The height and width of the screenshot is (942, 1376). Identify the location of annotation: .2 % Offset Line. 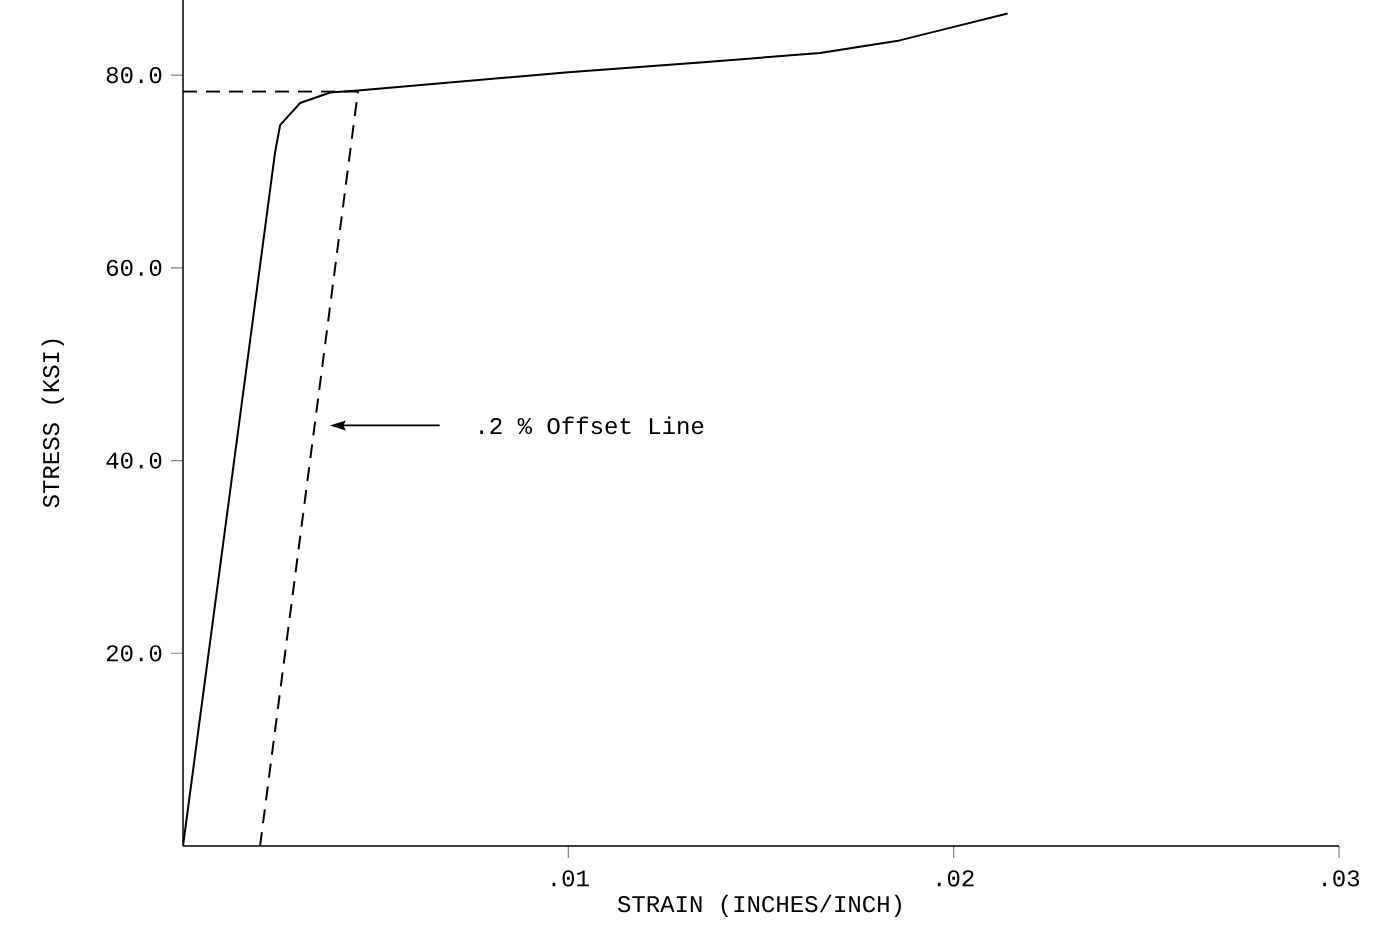
(592, 425).